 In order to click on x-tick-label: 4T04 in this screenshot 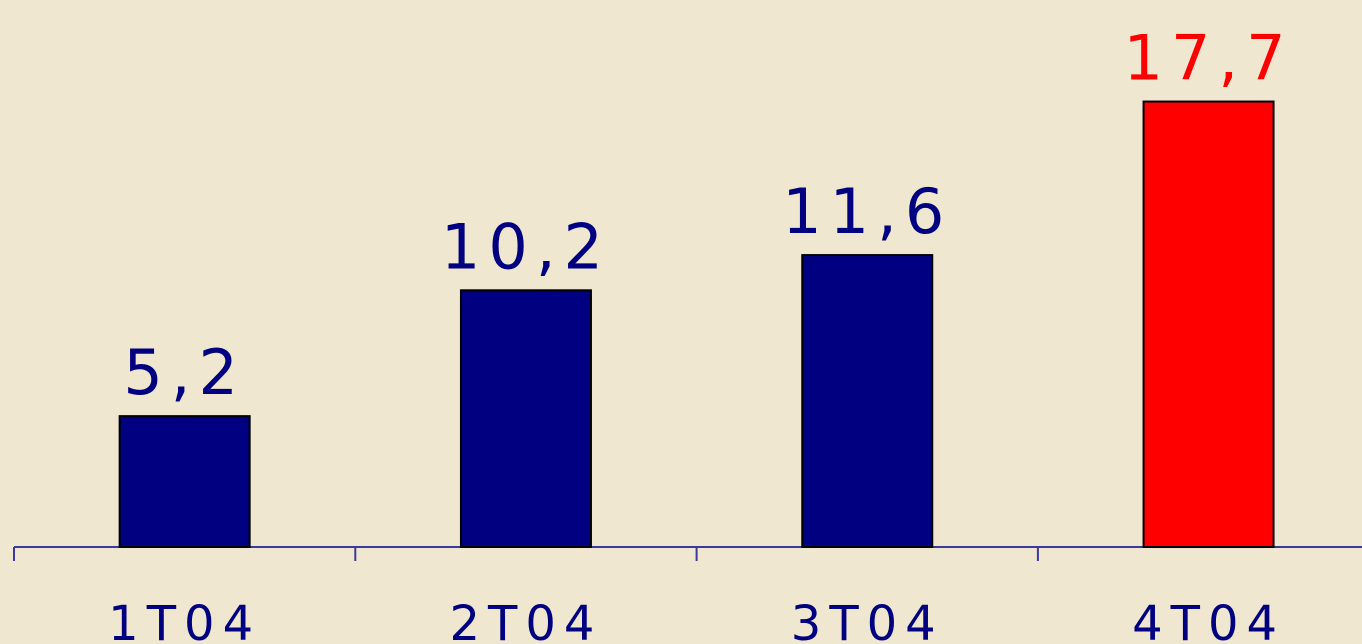, I will do `click(1208, 620)`.